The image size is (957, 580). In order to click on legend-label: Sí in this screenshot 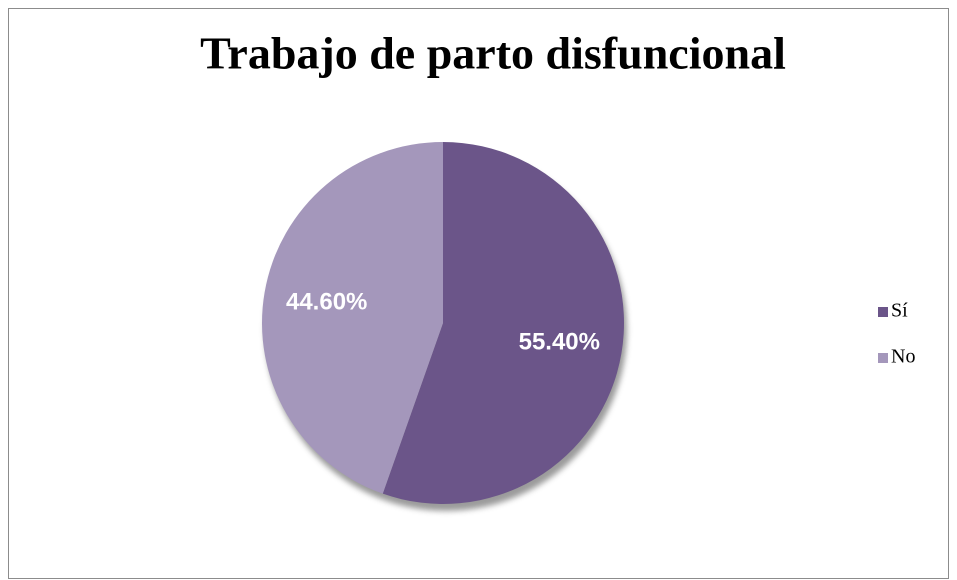, I will do `click(899, 311)`.